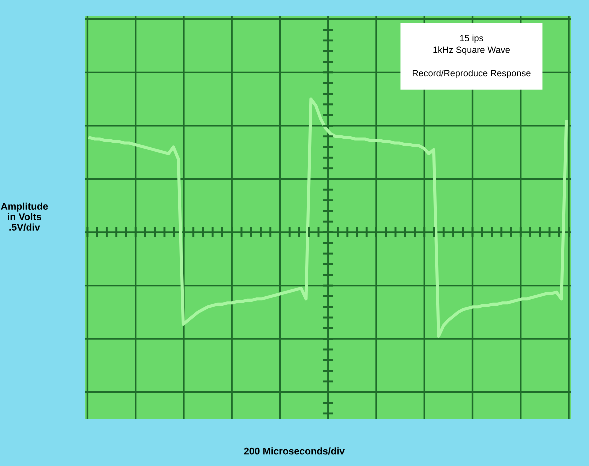 This screenshot has height=466, width=589. Describe the element at coordinates (24, 217) in the screenshot. I see `y-axis-title: Amplitude in Volts .5V/div` at that location.